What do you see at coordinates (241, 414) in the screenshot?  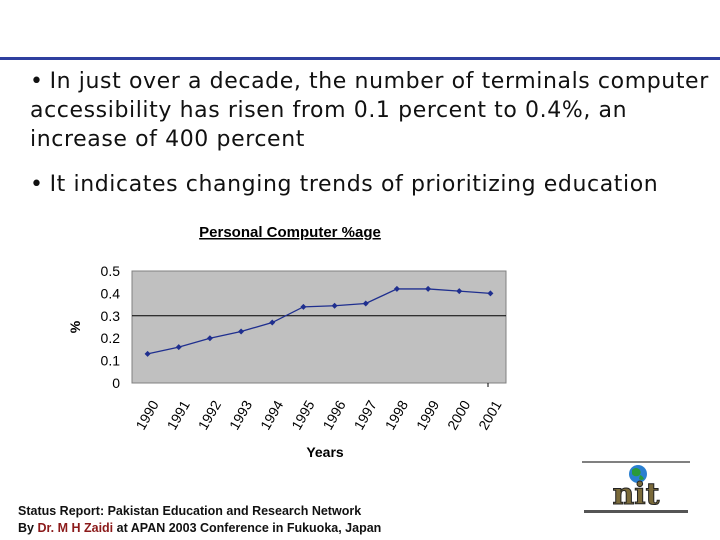 I see `x-tick-label: 1993` at bounding box center [241, 414].